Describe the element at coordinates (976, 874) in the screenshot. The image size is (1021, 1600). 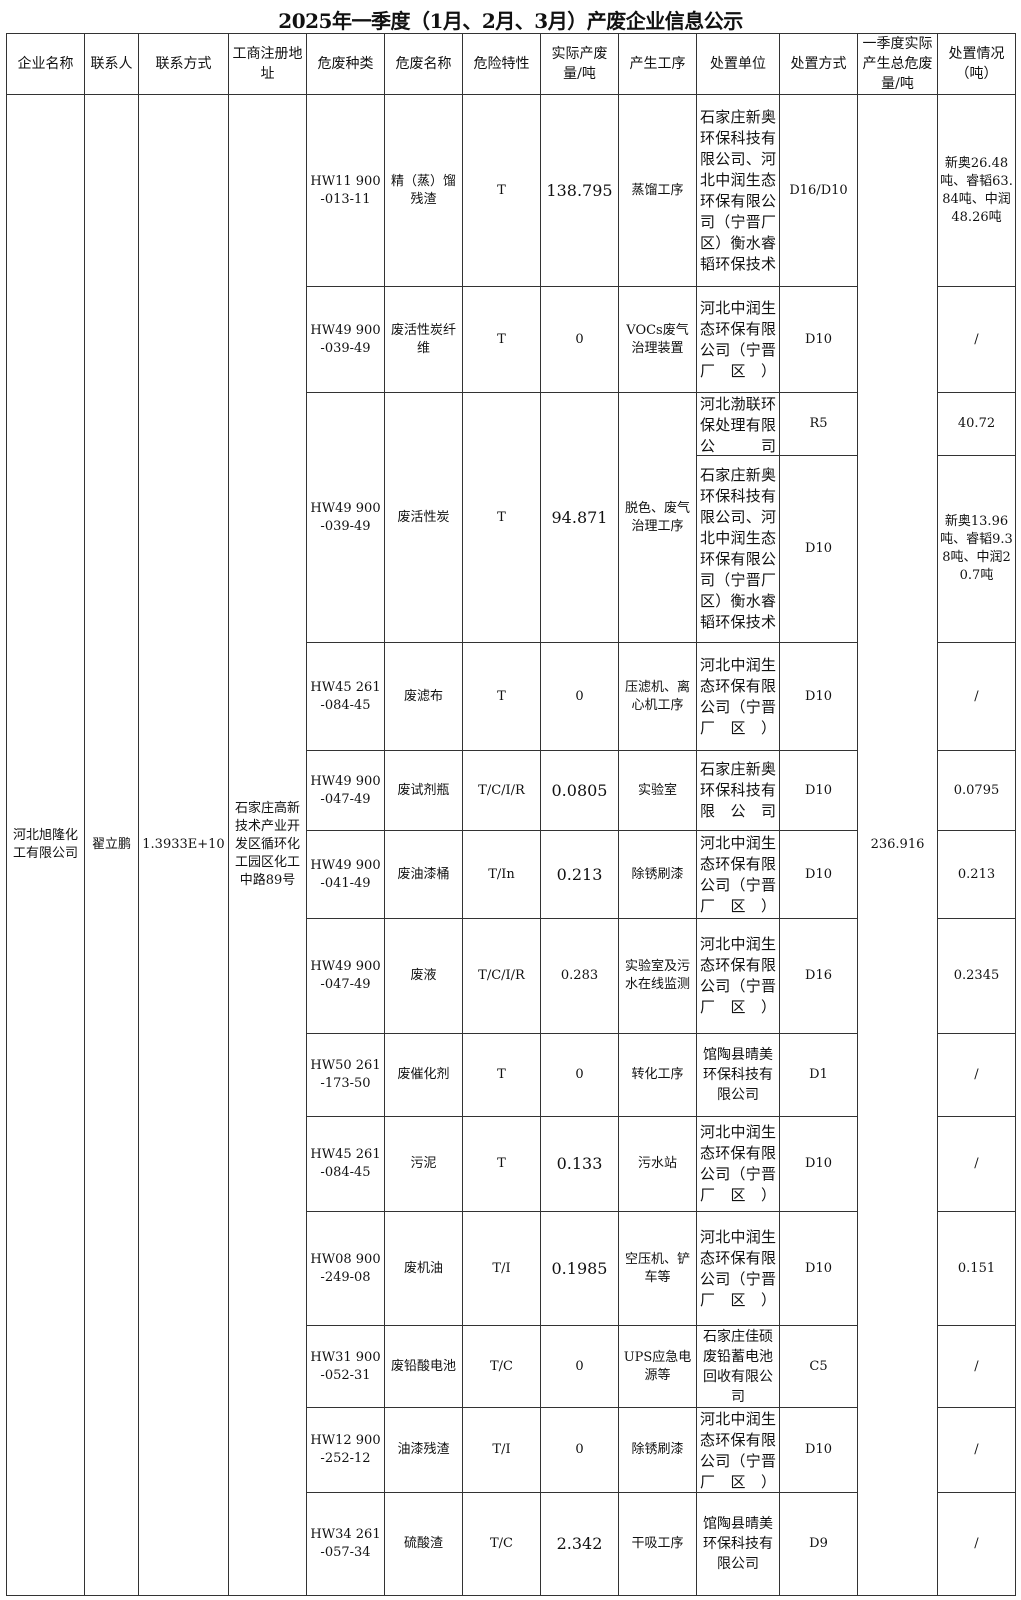
I see `disposal-result: 0.213` at that location.